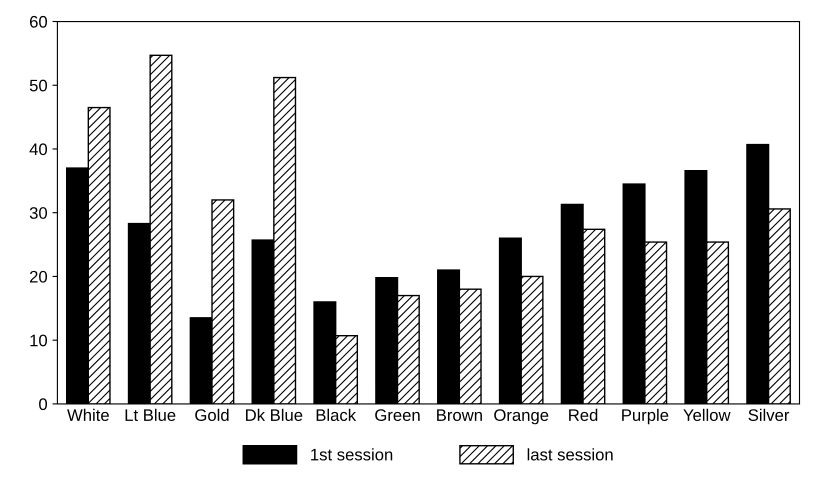  What do you see at coordinates (39, 149) in the screenshot?
I see `y-tick-label: 40` at bounding box center [39, 149].